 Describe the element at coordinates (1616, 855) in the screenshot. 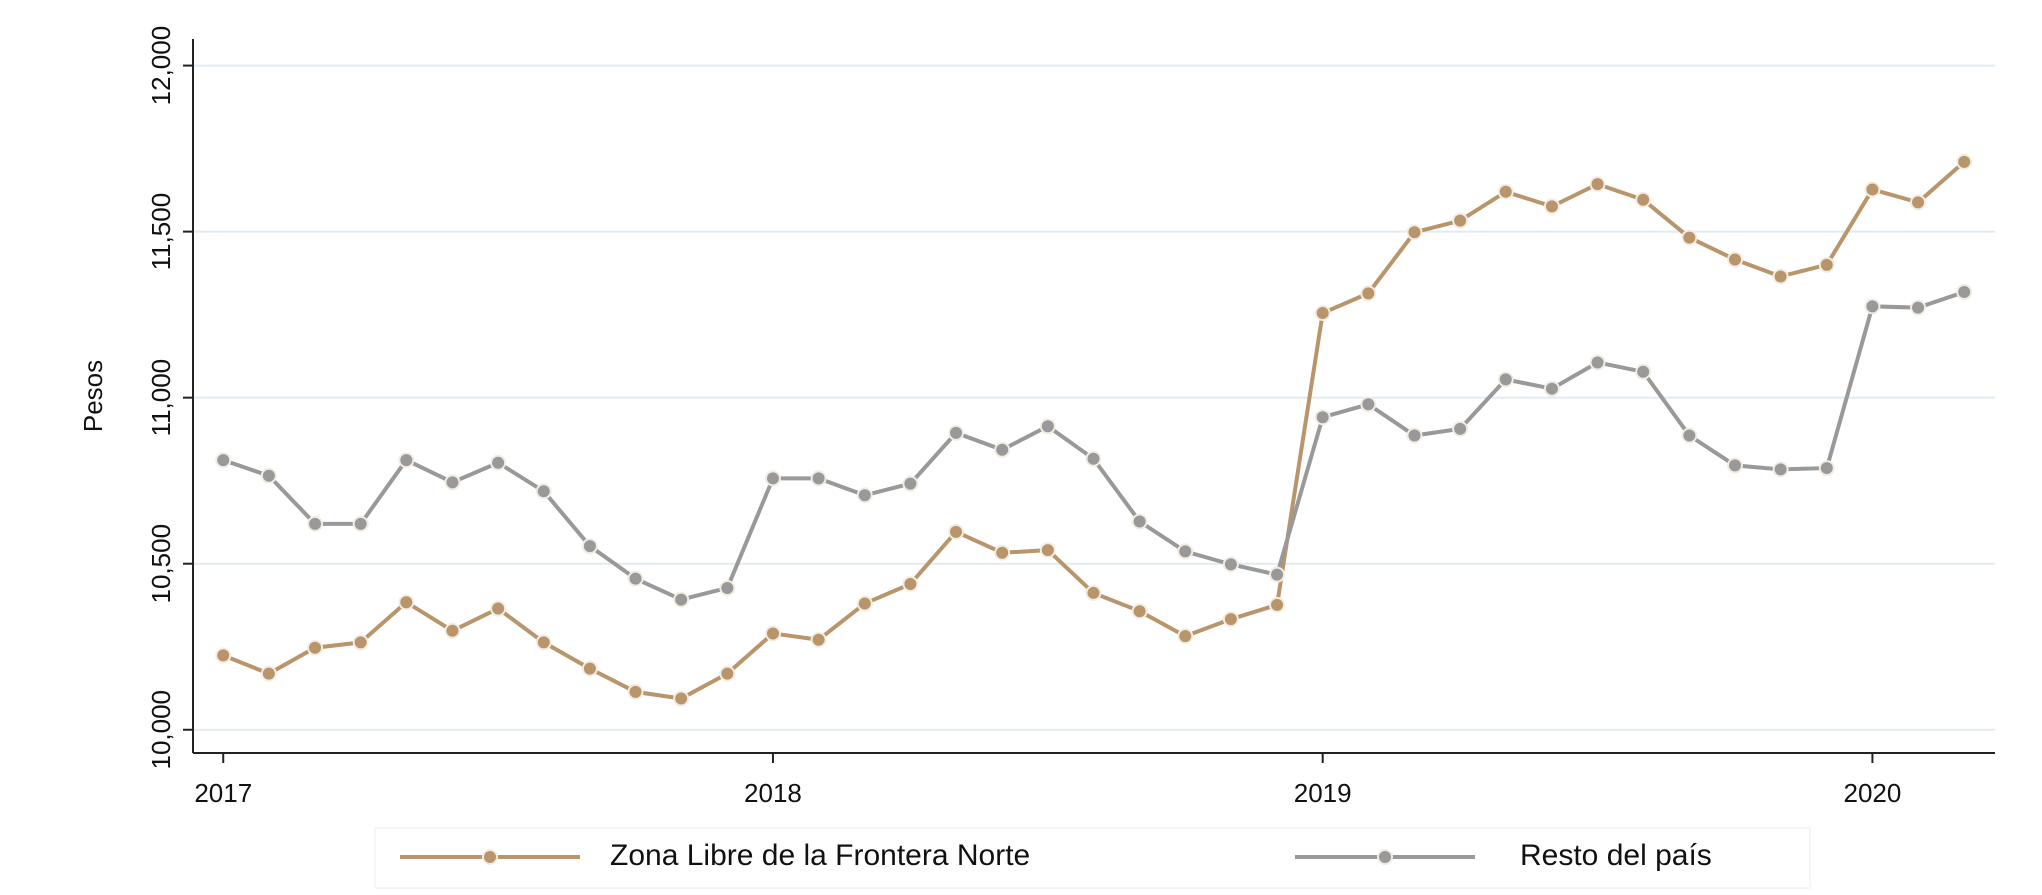

I see `legend-label: Resto del país` at that location.